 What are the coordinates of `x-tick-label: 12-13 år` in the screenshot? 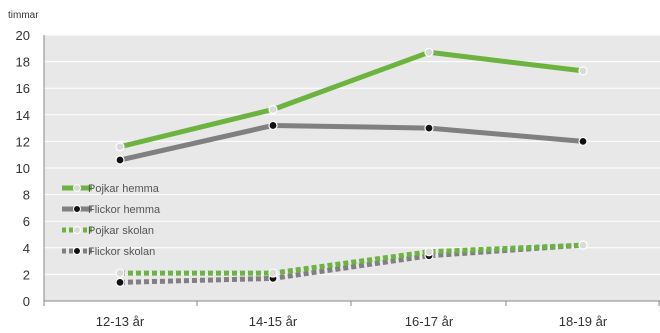 It's located at (120, 321).